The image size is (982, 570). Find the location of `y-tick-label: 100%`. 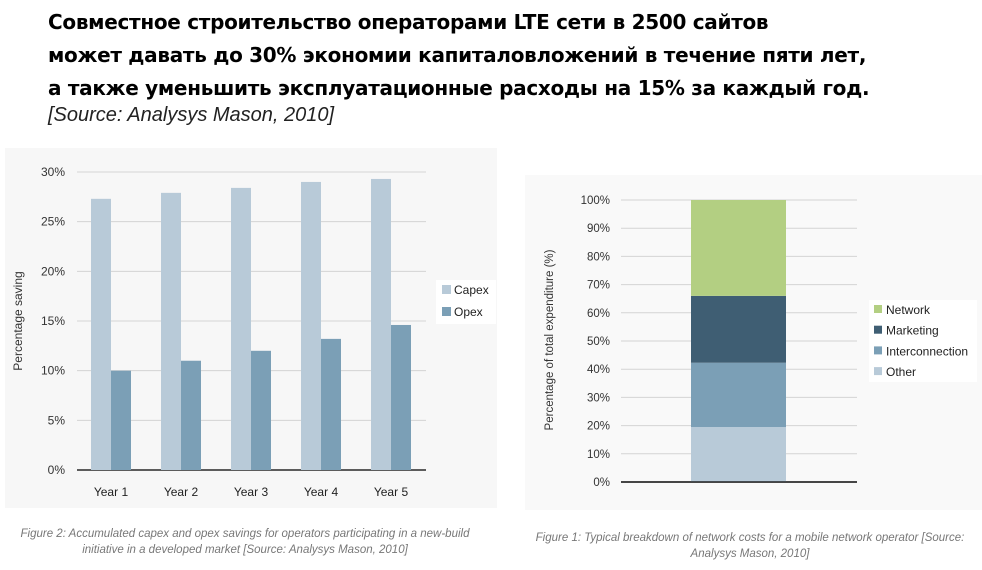

y-tick-label: 100% is located at coordinates (595, 201).